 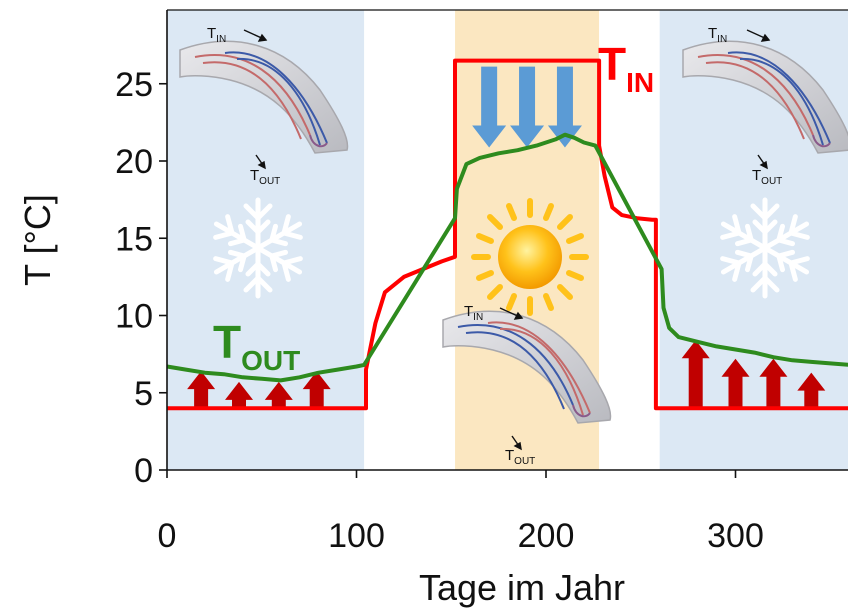 What do you see at coordinates (530, 257) in the screenshot?
I see `sun-icon` at bounding box center [530, 257].